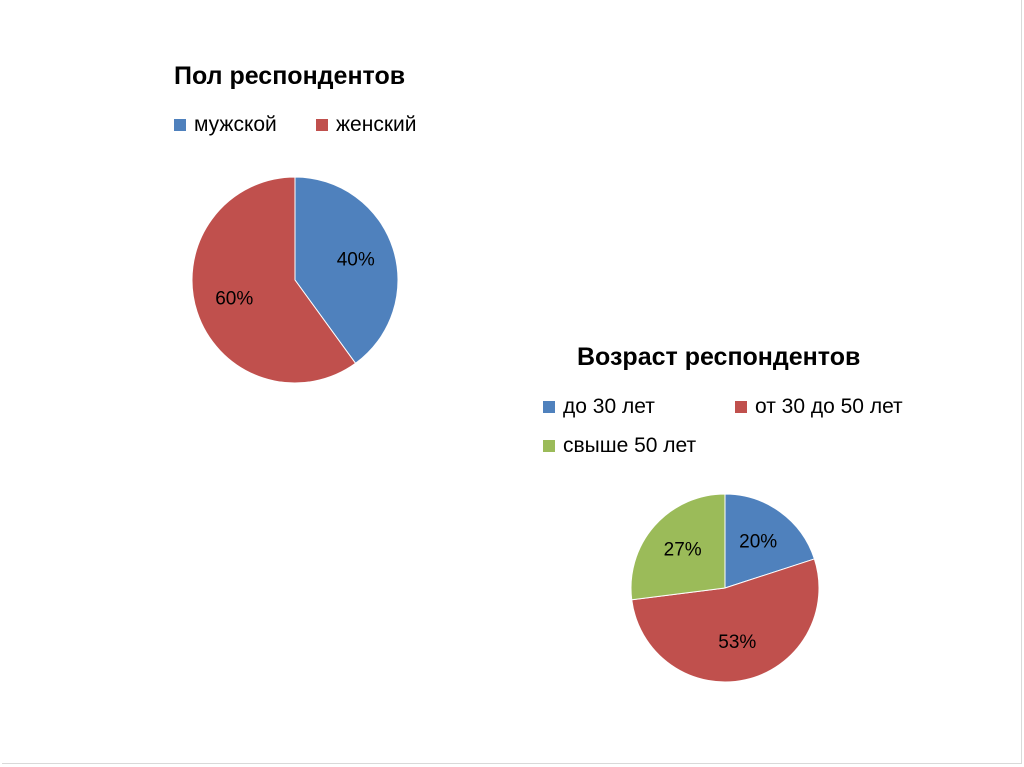 The height and width of the screenshot is (767, 1024). I want to click on legend-label: до 30 лет, so click(609, 406).